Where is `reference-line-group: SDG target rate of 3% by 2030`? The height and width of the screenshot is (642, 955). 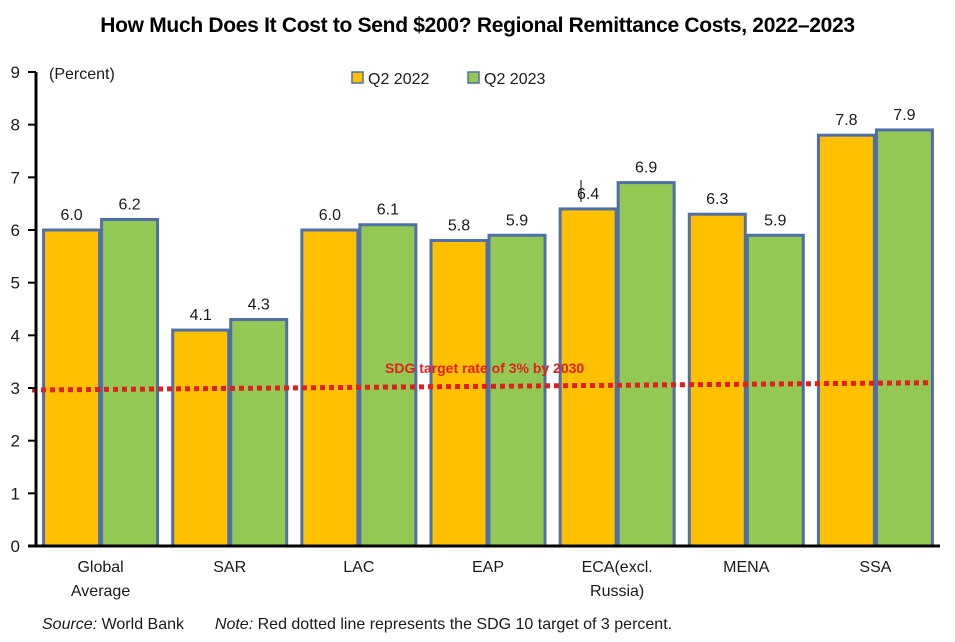
reference-line-group: SDG target rate of 3% by 2030 is located at coordinates (481, 376).